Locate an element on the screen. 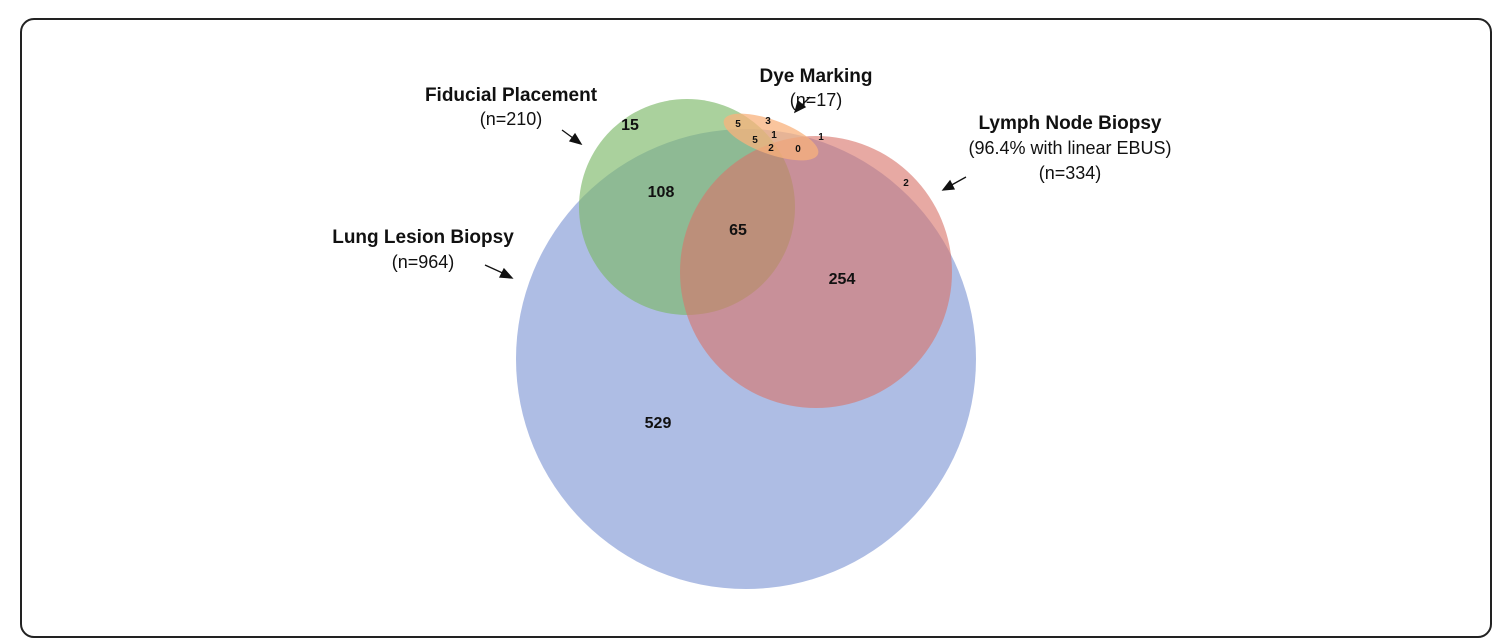 The width and height of the screenshot is (1512, 638). region-lung-only: 529 is located at coordinates (658, 423).